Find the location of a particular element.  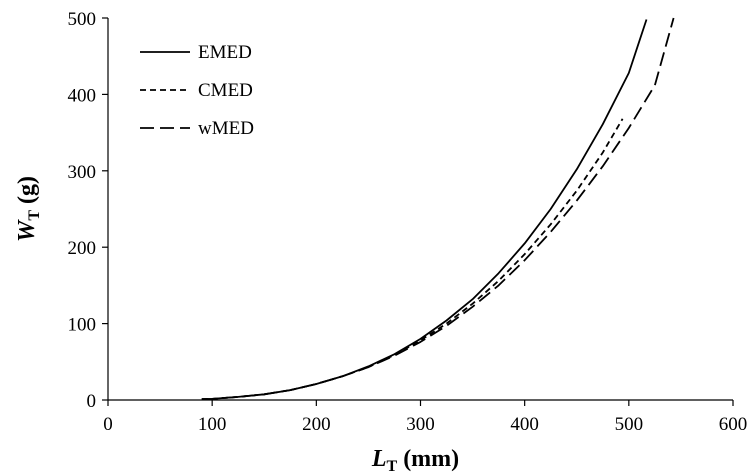

legend-label-wmed: wMED is located at coordinates (226, 128).